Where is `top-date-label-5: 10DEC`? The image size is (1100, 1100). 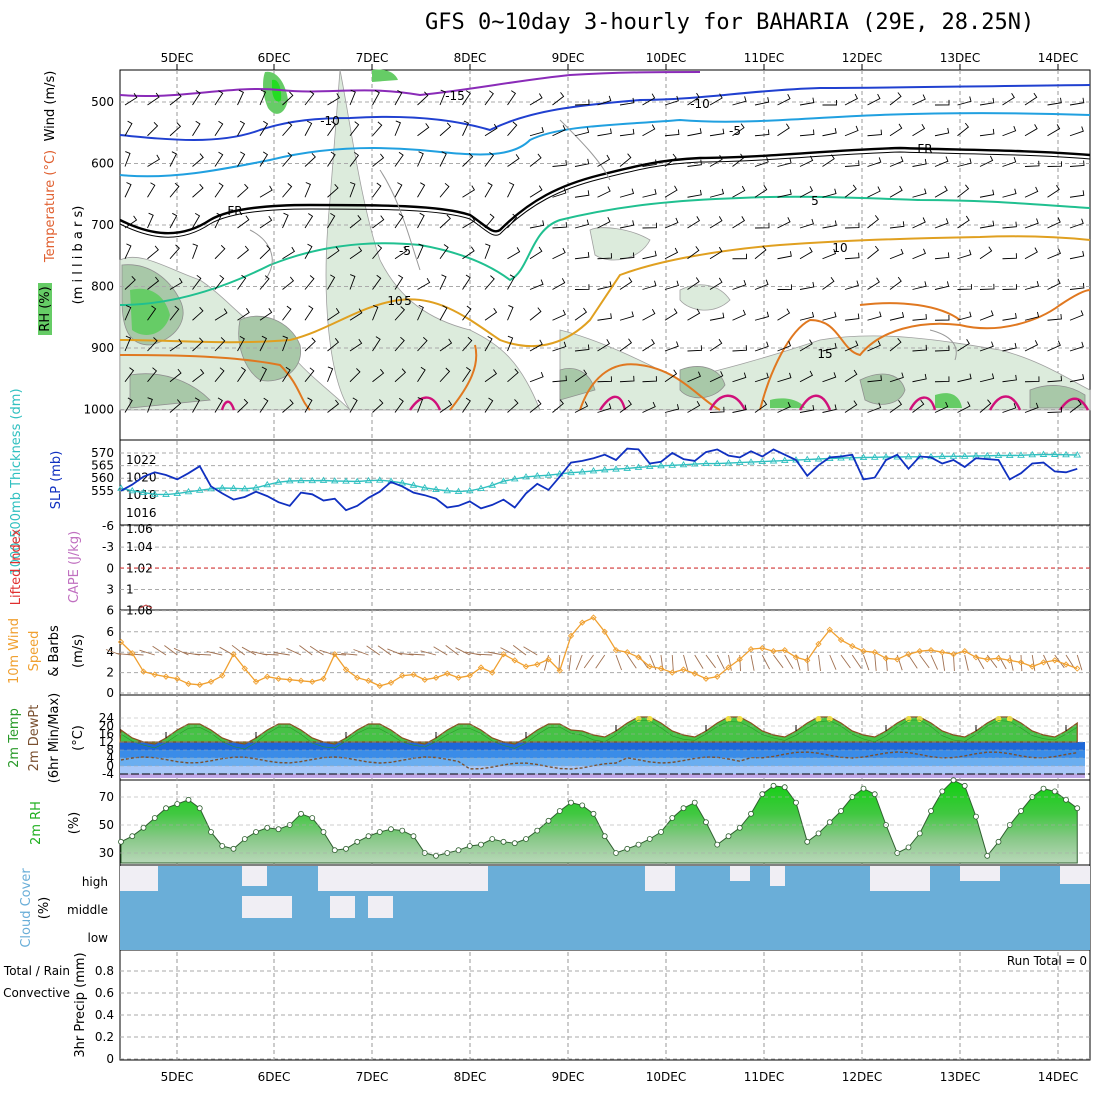
top-date-label-5: 10DEC is located at coordinates (666, 58).